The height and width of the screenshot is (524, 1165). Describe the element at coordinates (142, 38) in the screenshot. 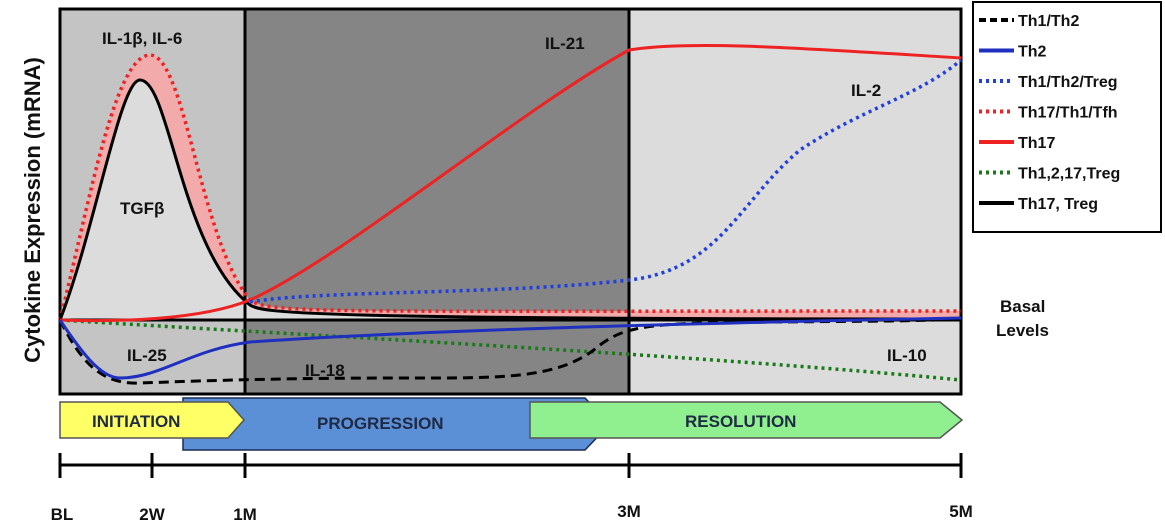

I see `annotation-il1b-il6: IL-1β, IL-6` at that location.